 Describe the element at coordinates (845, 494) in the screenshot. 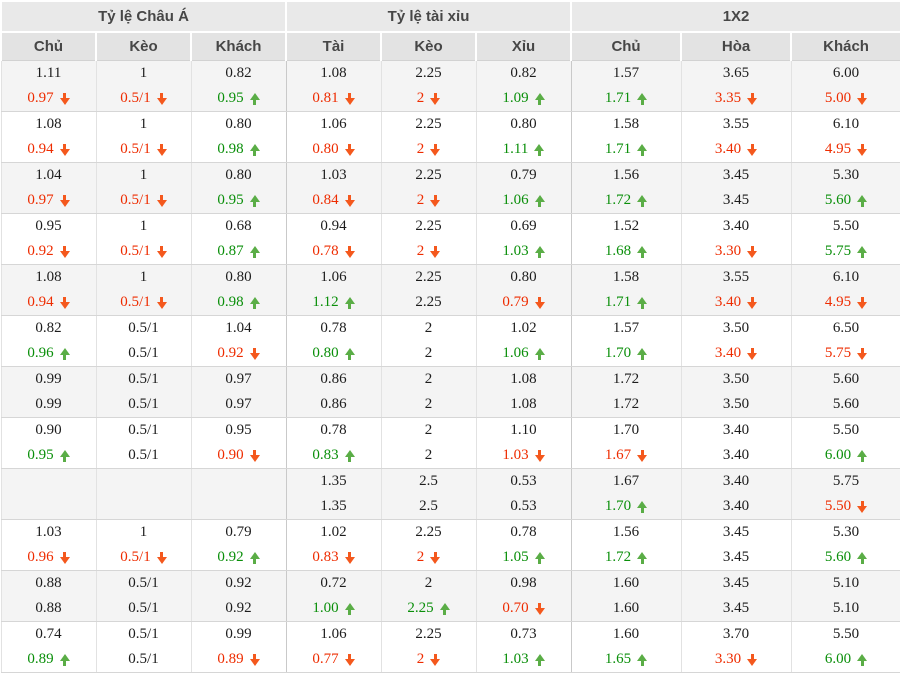

I see `odds-cell: 5.75 5.50` at that location.